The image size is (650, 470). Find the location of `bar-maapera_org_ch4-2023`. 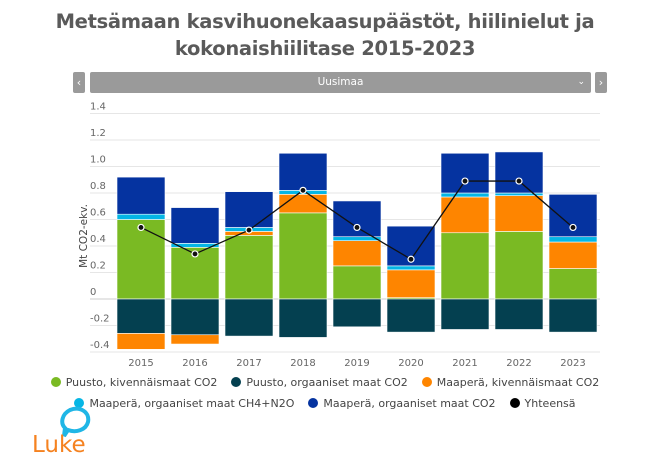

bar-maapera_org_ch4-2023 is located at coordinates (573, 239).